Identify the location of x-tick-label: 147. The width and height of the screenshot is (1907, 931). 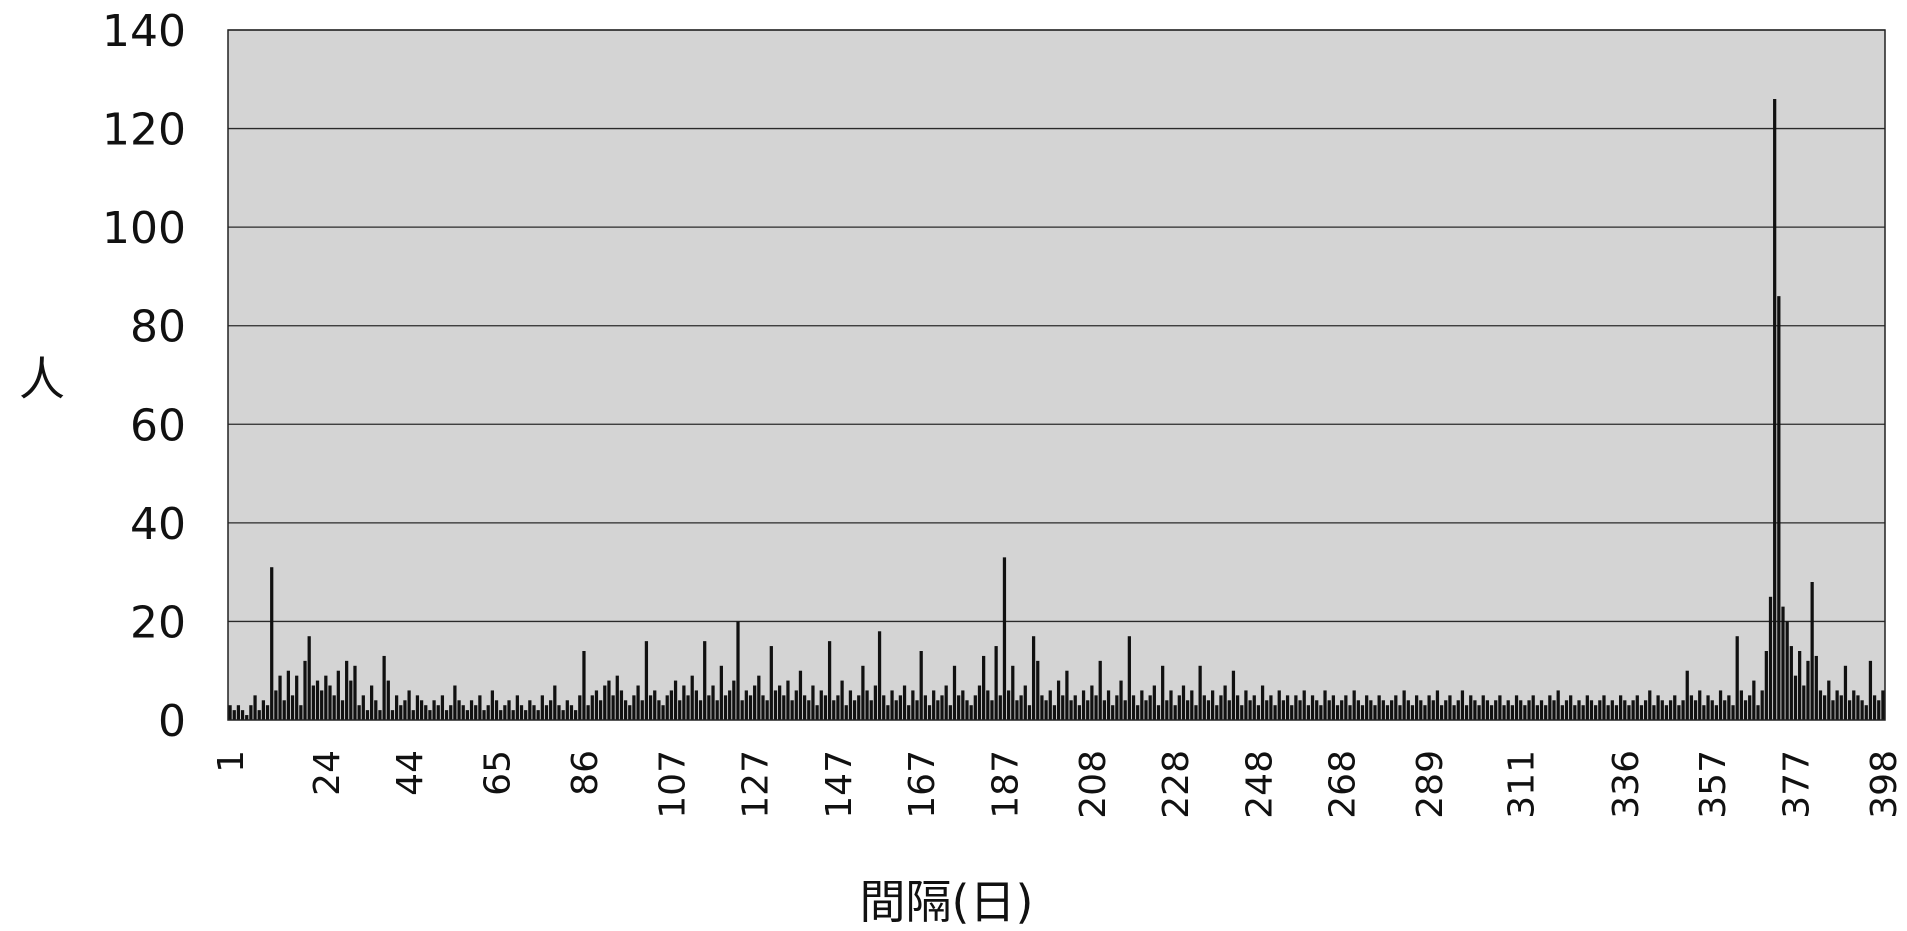
(839, 784).